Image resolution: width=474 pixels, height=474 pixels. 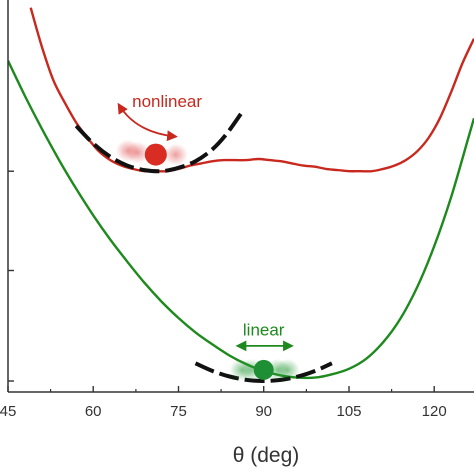 I want to click on linear-ball, so click(x=263, y=369).